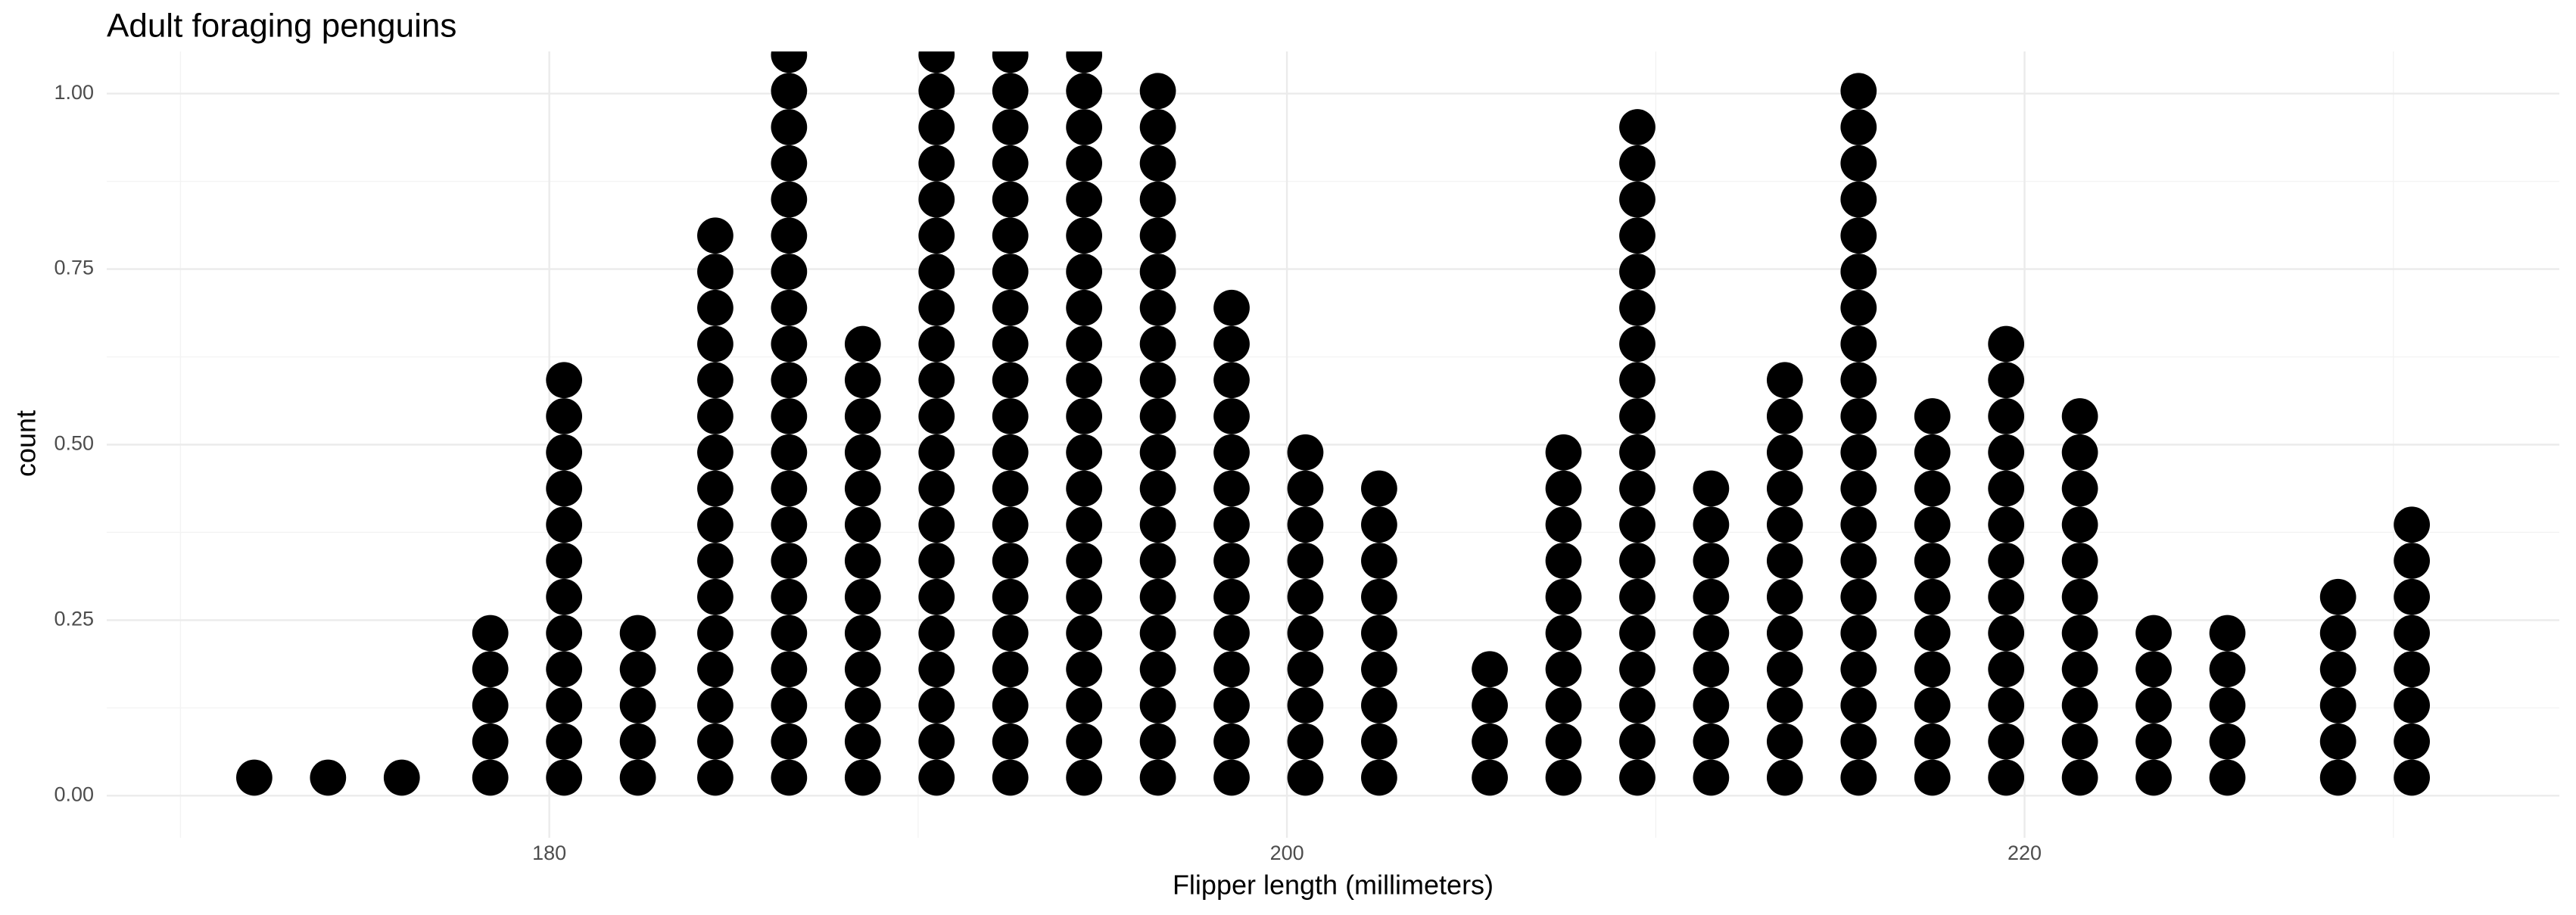 The height and width of the screenshot is (915, 2576). Describe the element at coordinates (74, 619) in the screenshot. I see `y-tick-label: 0.25` at that location.